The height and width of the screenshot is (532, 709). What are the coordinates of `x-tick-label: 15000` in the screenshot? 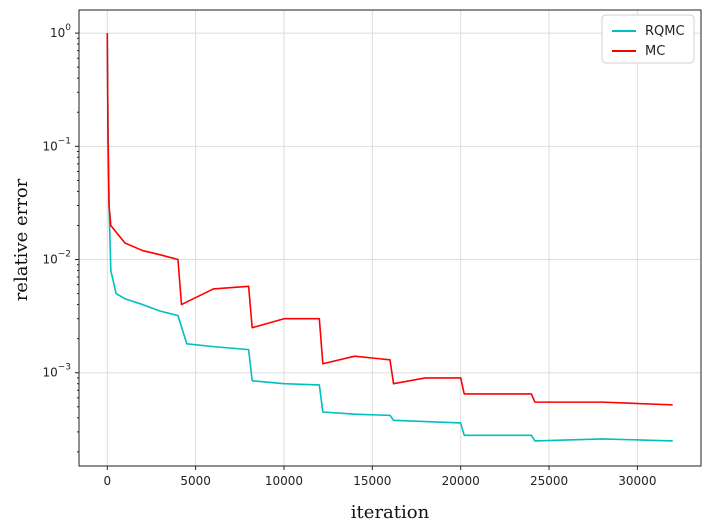 It's located at (372, 481).